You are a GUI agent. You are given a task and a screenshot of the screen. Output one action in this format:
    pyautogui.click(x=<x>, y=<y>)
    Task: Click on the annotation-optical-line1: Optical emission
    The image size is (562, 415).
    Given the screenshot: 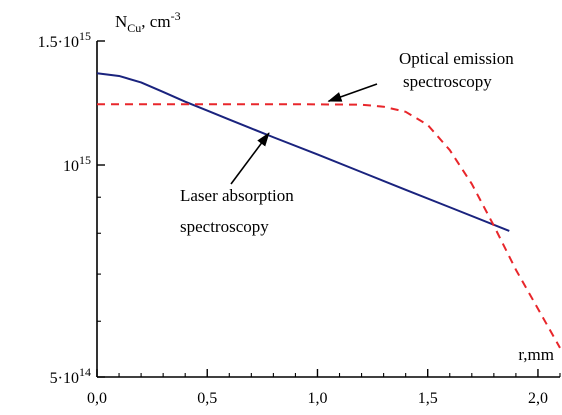 What is the action you would take?
    pyautogui.click(x=456, y=58)
    